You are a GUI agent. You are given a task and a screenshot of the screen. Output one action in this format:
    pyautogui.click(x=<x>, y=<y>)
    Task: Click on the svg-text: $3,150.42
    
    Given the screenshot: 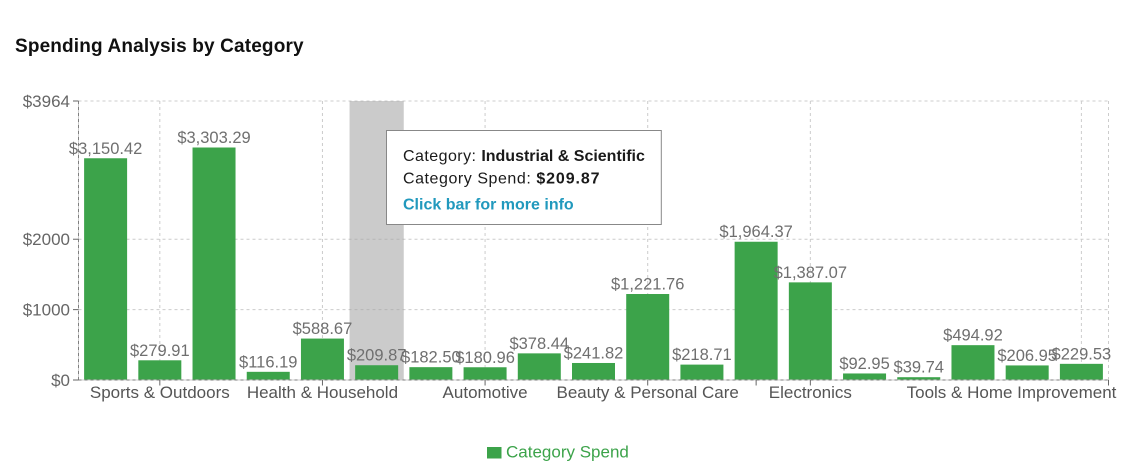 What is the action you would take?
    pyautogui.click(x=105, y=149)
    